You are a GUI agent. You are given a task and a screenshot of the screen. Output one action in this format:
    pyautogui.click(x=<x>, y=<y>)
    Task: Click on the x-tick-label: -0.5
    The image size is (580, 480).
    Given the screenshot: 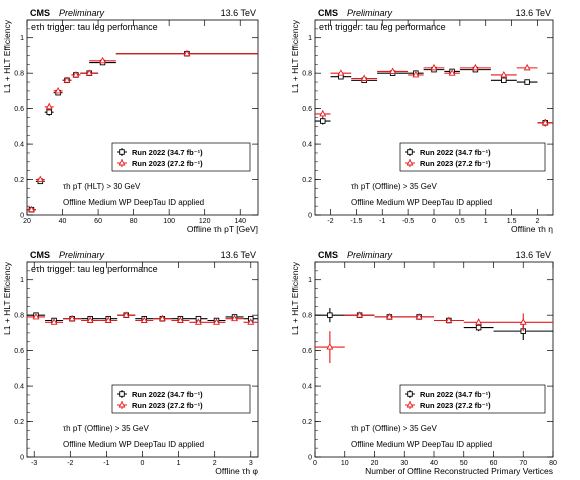 What is the action you would take?
    pyautogui.click(x=408, y=221)
    